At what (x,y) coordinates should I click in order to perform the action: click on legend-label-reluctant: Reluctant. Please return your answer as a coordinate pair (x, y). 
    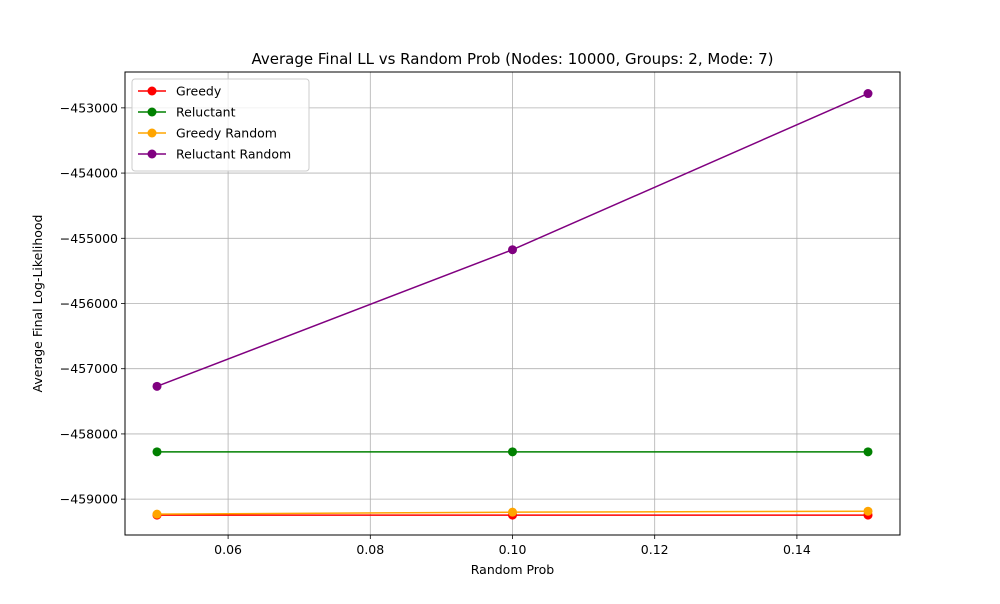
    Looking at the image, I should click on (206, 112).